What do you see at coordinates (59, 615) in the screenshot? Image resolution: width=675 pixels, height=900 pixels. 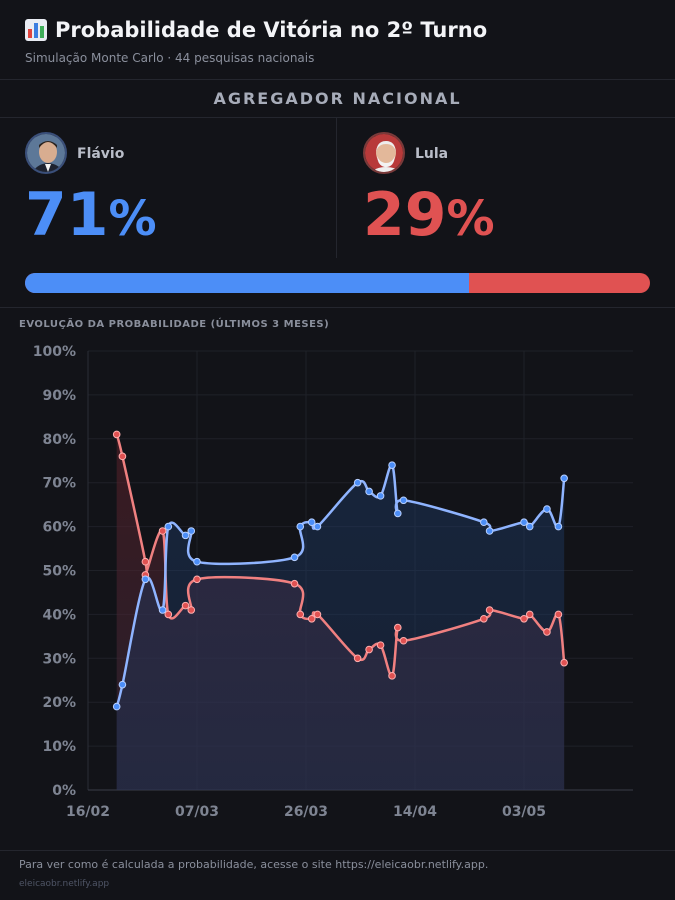 I see `y-tick-label: 40%` at bounding box center [59, 615].